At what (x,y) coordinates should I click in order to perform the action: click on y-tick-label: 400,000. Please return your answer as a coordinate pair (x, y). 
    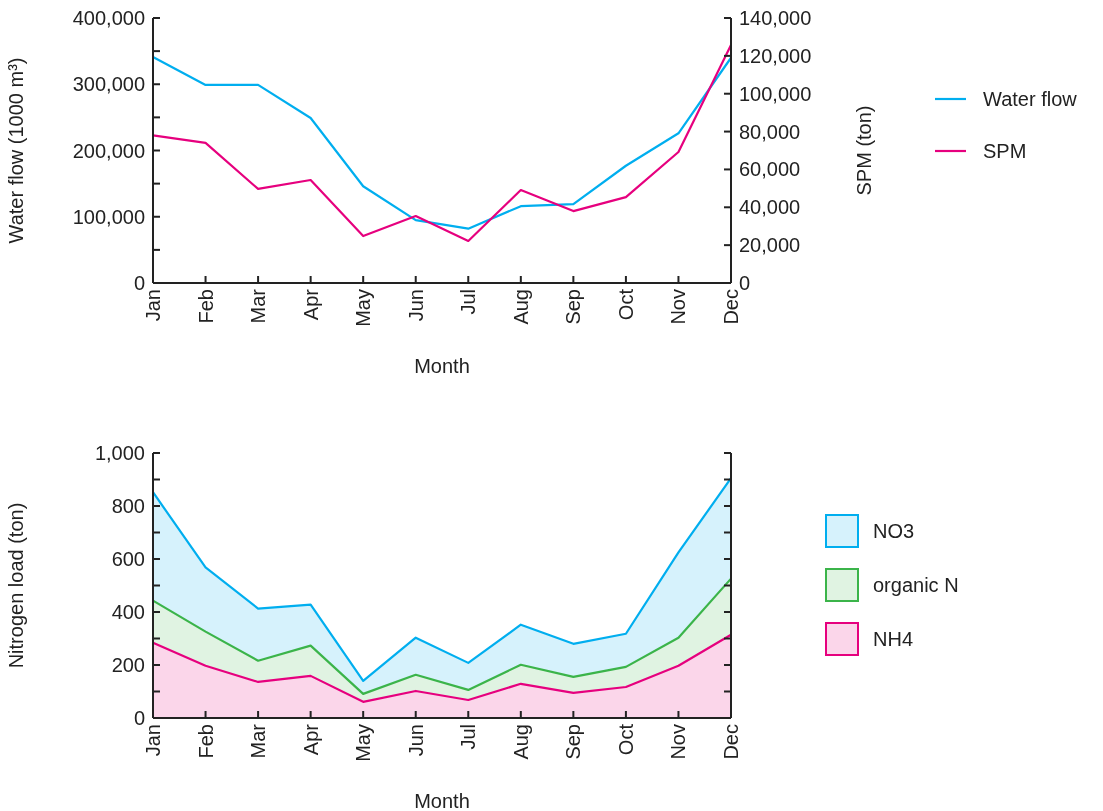
    Looking at the image, I should click on (108, 18).